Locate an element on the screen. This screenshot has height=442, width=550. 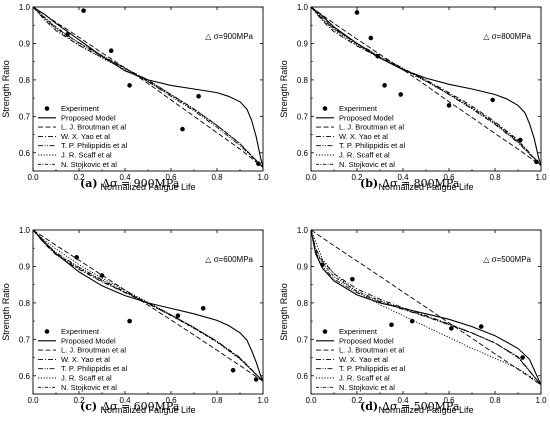
panel-caption-text: Δσ = 500MPa is located at coordinates (421, 406).